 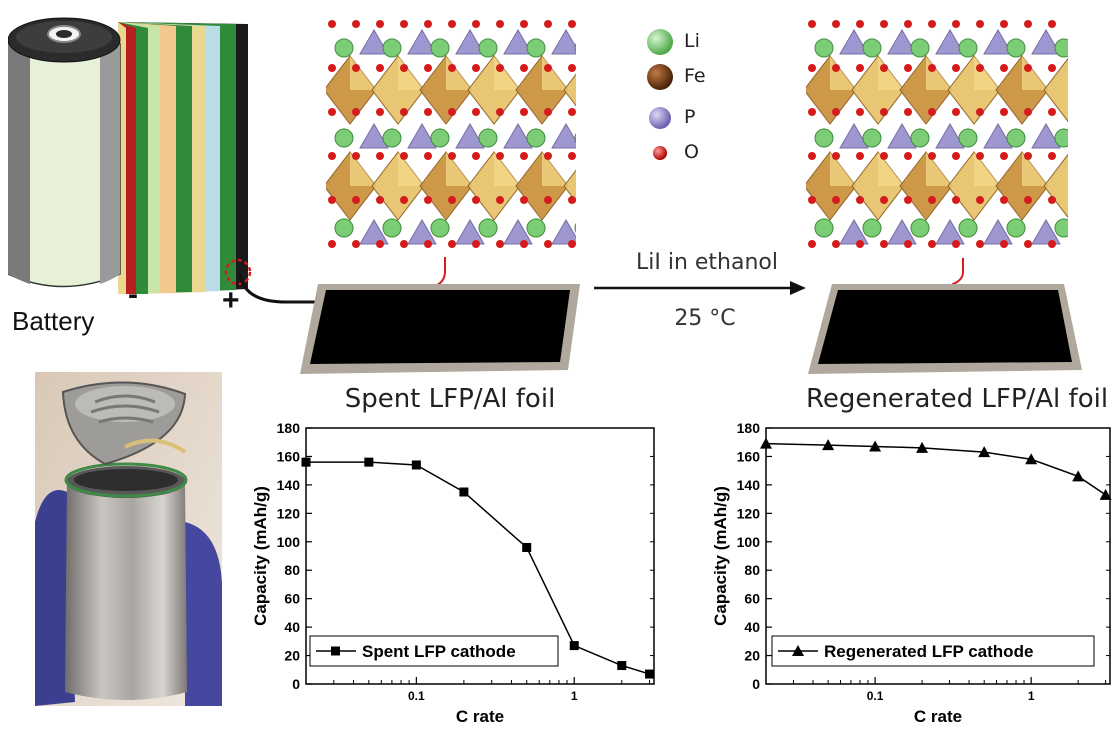 I want to click on li-atom-icon, so click(x=660, y=42).